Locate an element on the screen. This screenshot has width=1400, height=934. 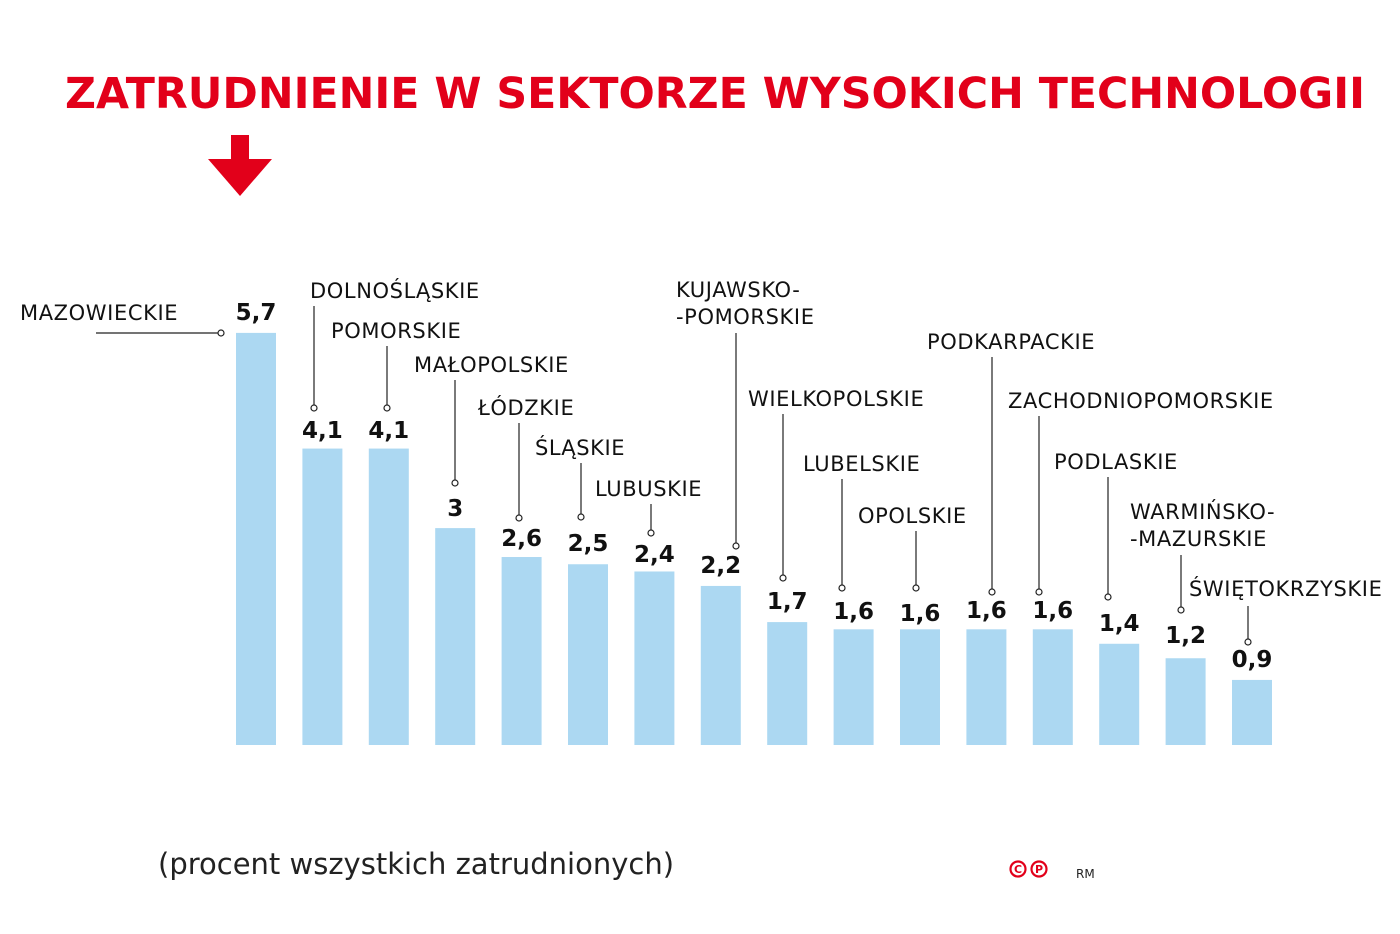
region-label-5: ŚLĄSKIE is located at coordinates (580, 447).